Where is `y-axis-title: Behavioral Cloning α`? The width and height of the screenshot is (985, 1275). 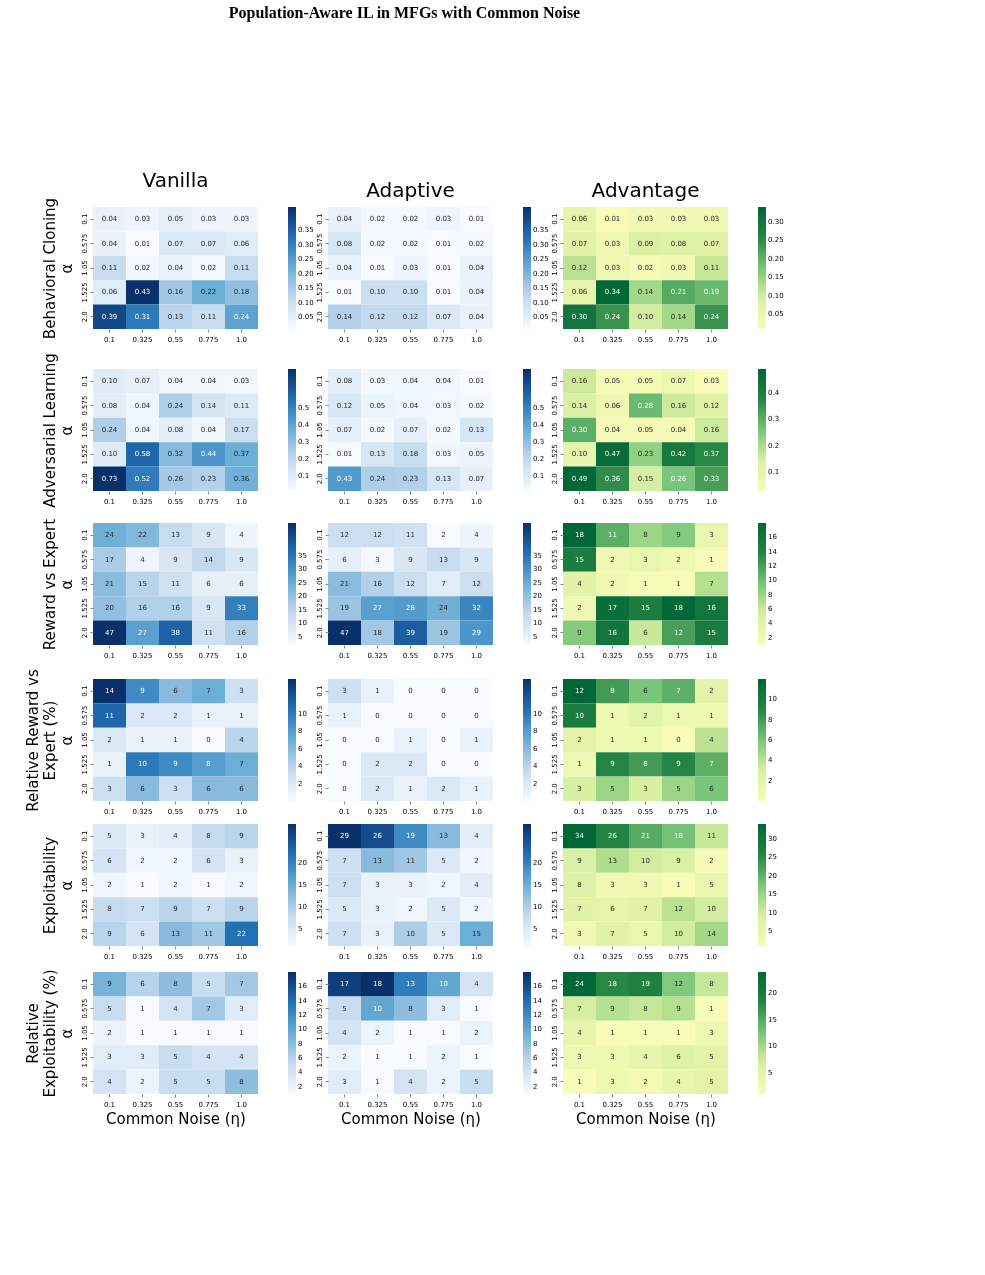 y-axis-title: Behavioral Cloning α is located at coordinates (58, 268).